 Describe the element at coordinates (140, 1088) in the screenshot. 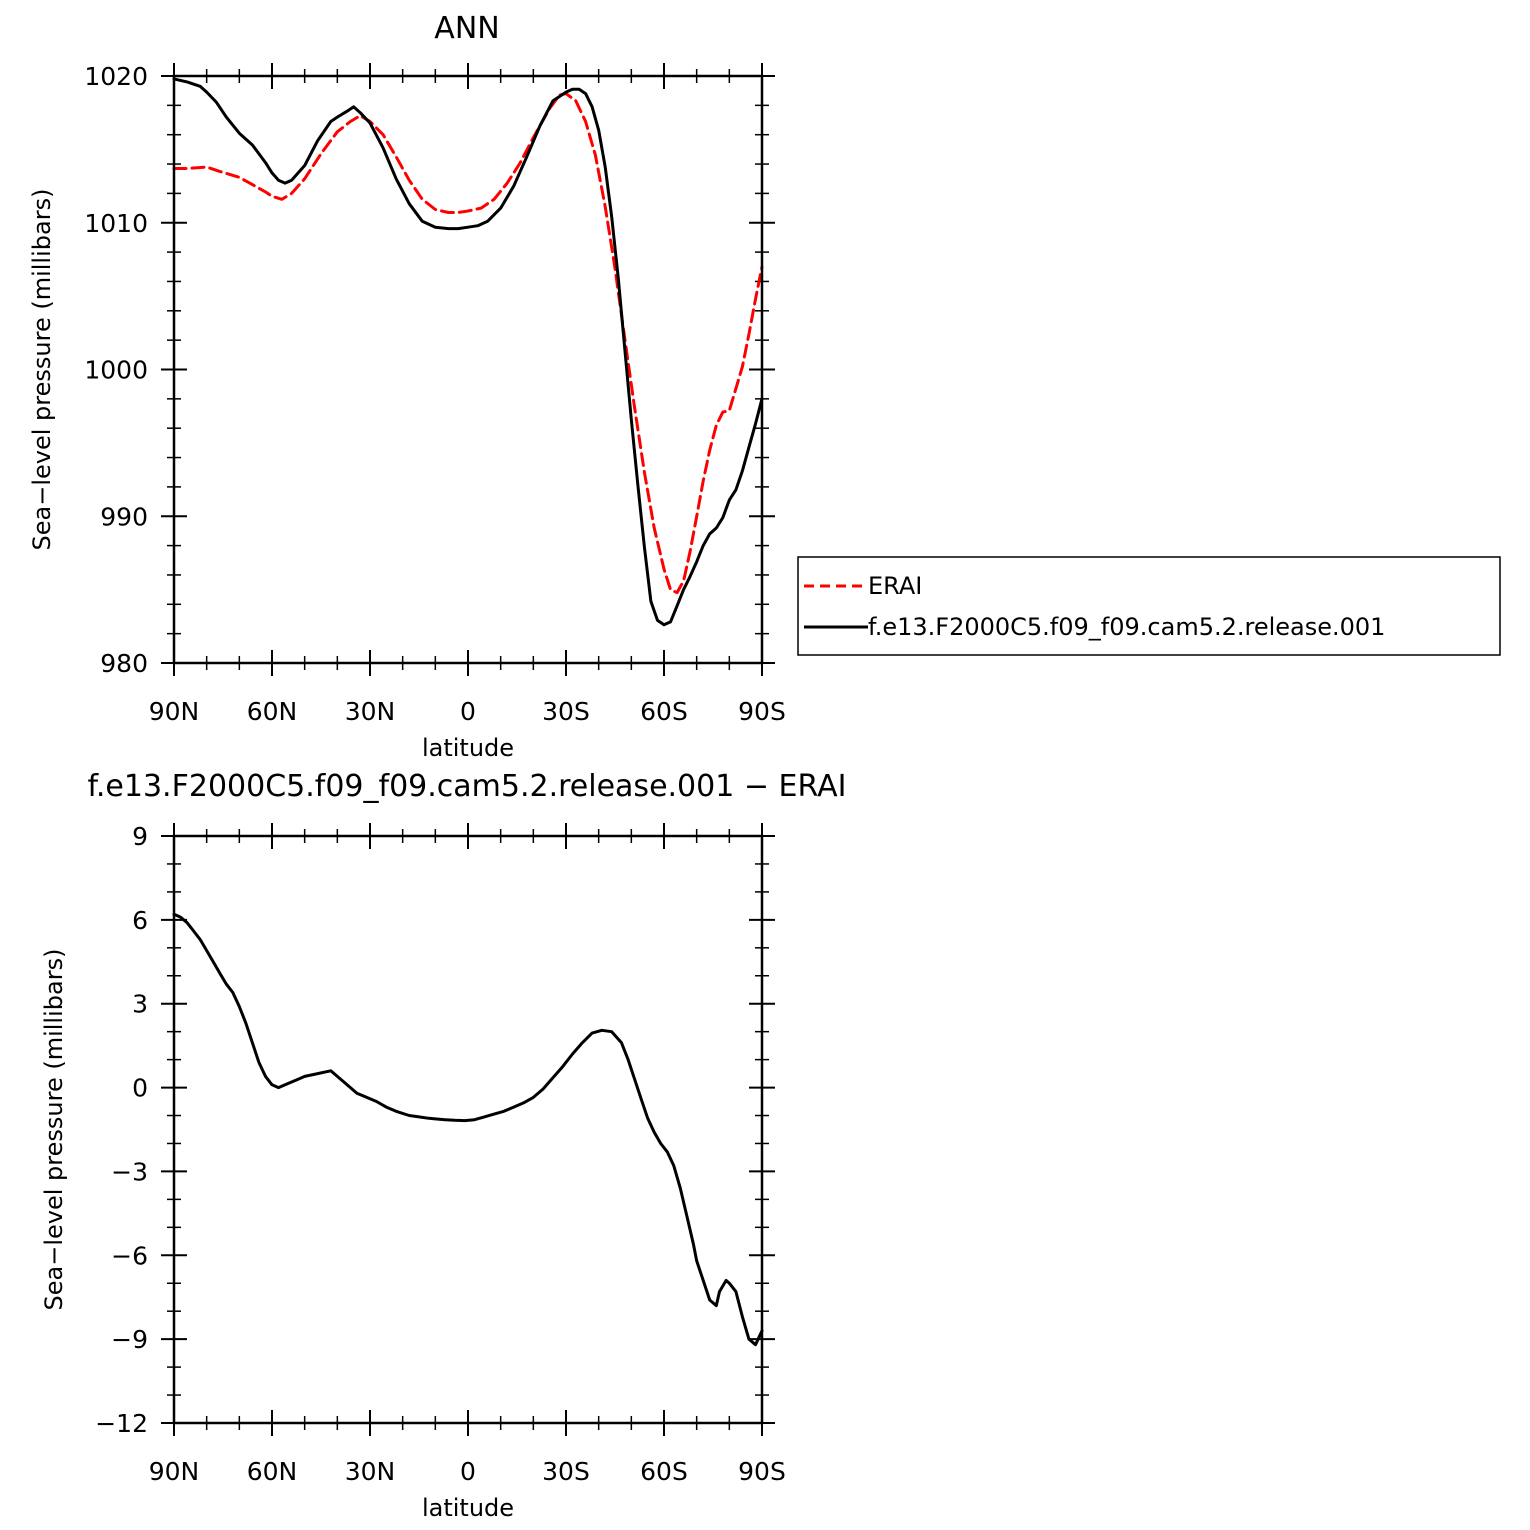

I see `y-tick-label: 0` at that location.